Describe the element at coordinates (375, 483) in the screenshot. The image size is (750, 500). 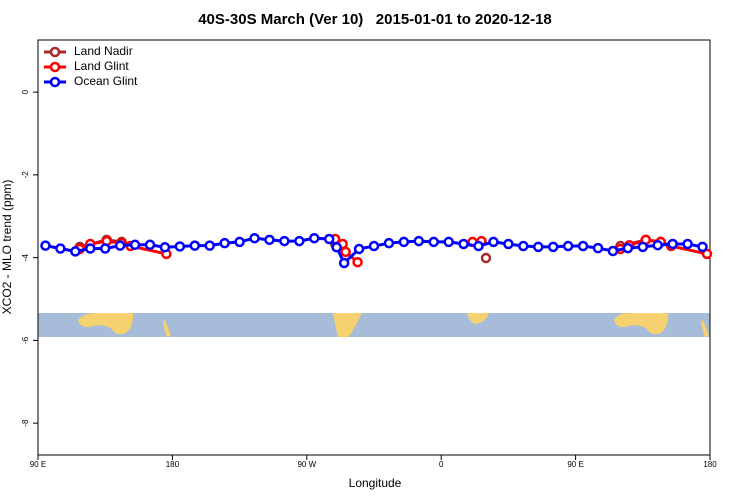
I see `x-axis-label: Longitude` at that location.